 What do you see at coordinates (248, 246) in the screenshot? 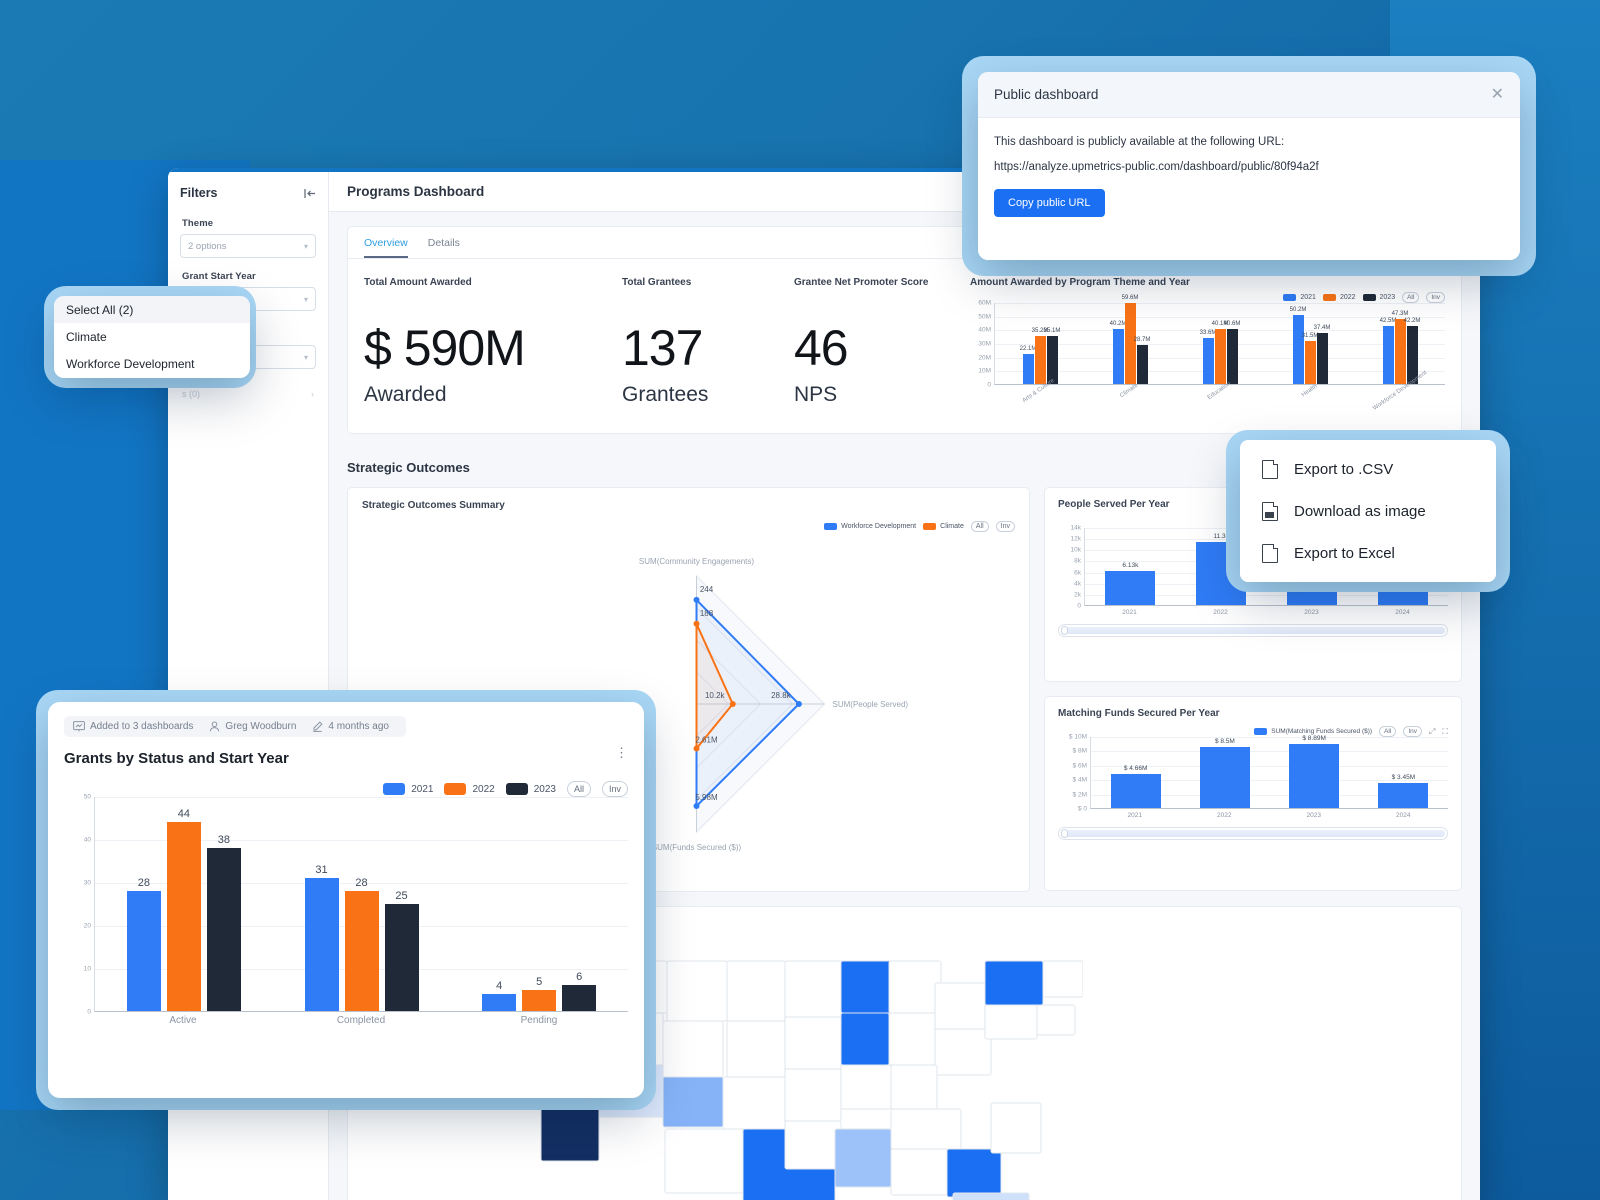
I see `filter-theme-select: 2 options ▾` at bounding box center [248, 246].